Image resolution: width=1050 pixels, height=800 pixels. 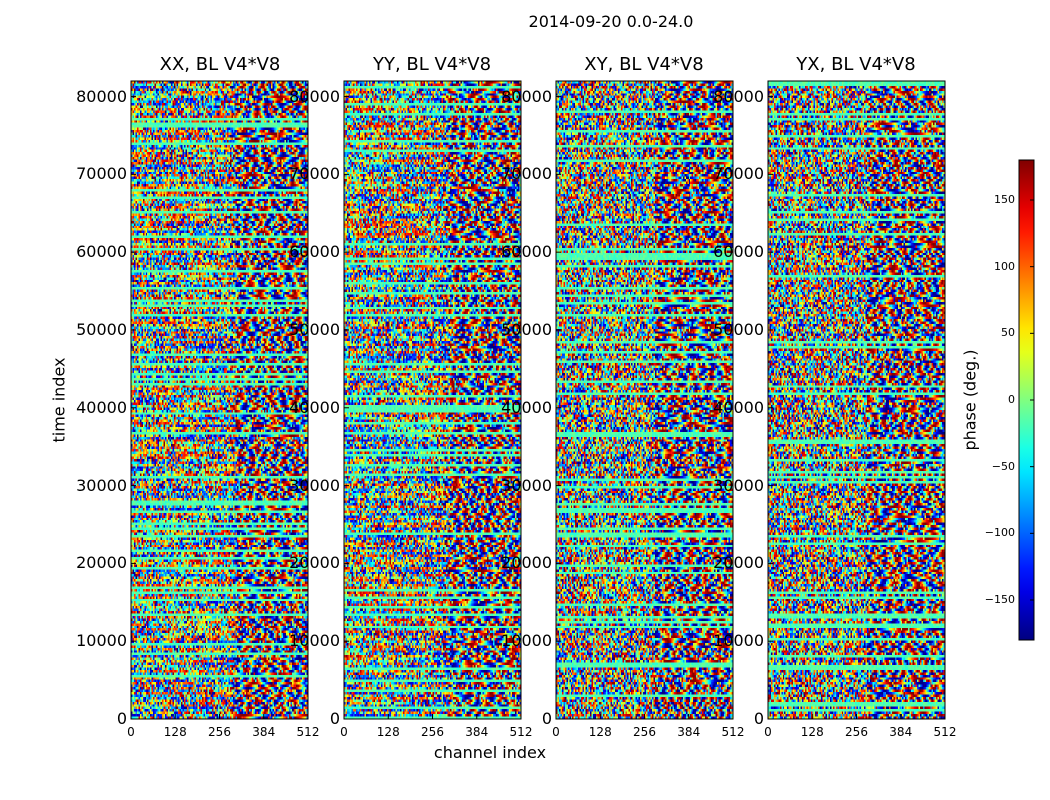 I want to click on panel-title-yy: YY, BL V4*V8, so click(x=432, y=64).